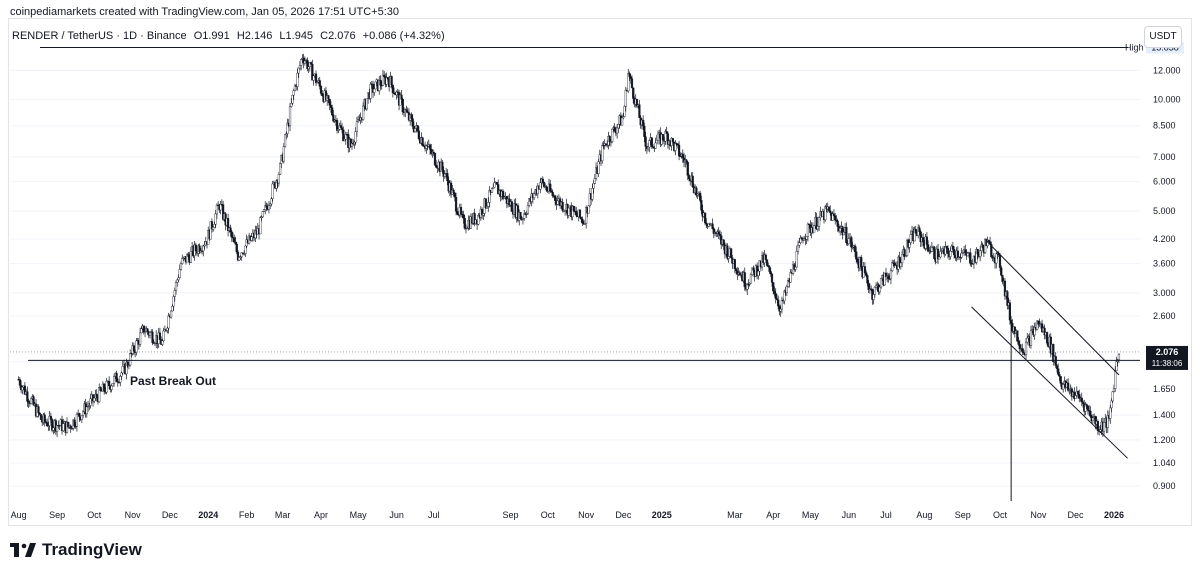 The height and width of the screenshot is (575, 1200). I want to click on x-tick-label: Jul, so click(434, 515).